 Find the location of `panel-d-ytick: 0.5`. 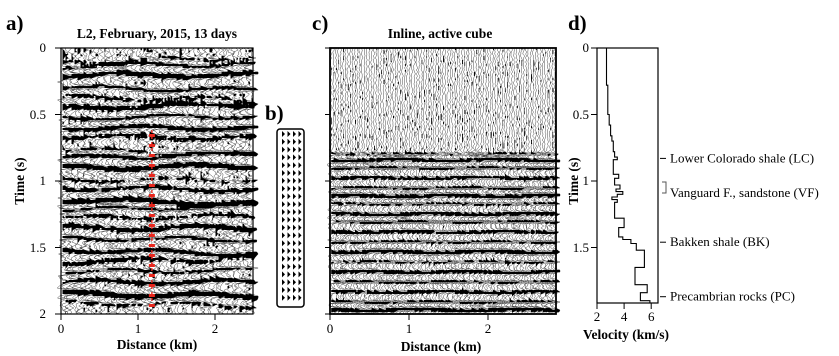

panel-d-ytick: 0.5 is located at coordinates (581, 114).